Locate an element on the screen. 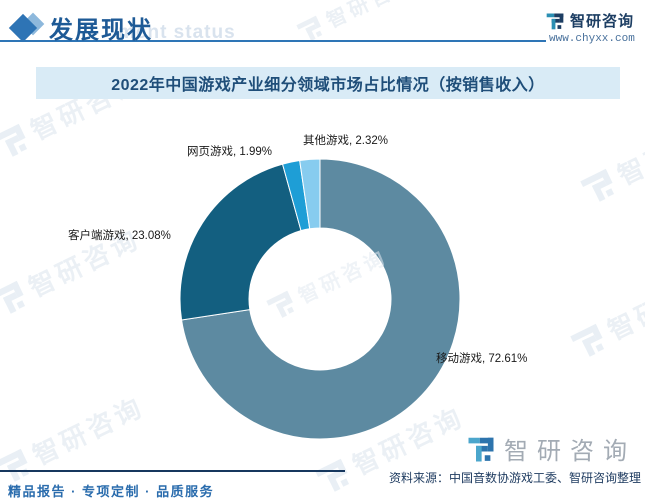  data-source: 资料来源：中国音数协游戏工委、智研咨询整理 is located at coordinates (514, 478).